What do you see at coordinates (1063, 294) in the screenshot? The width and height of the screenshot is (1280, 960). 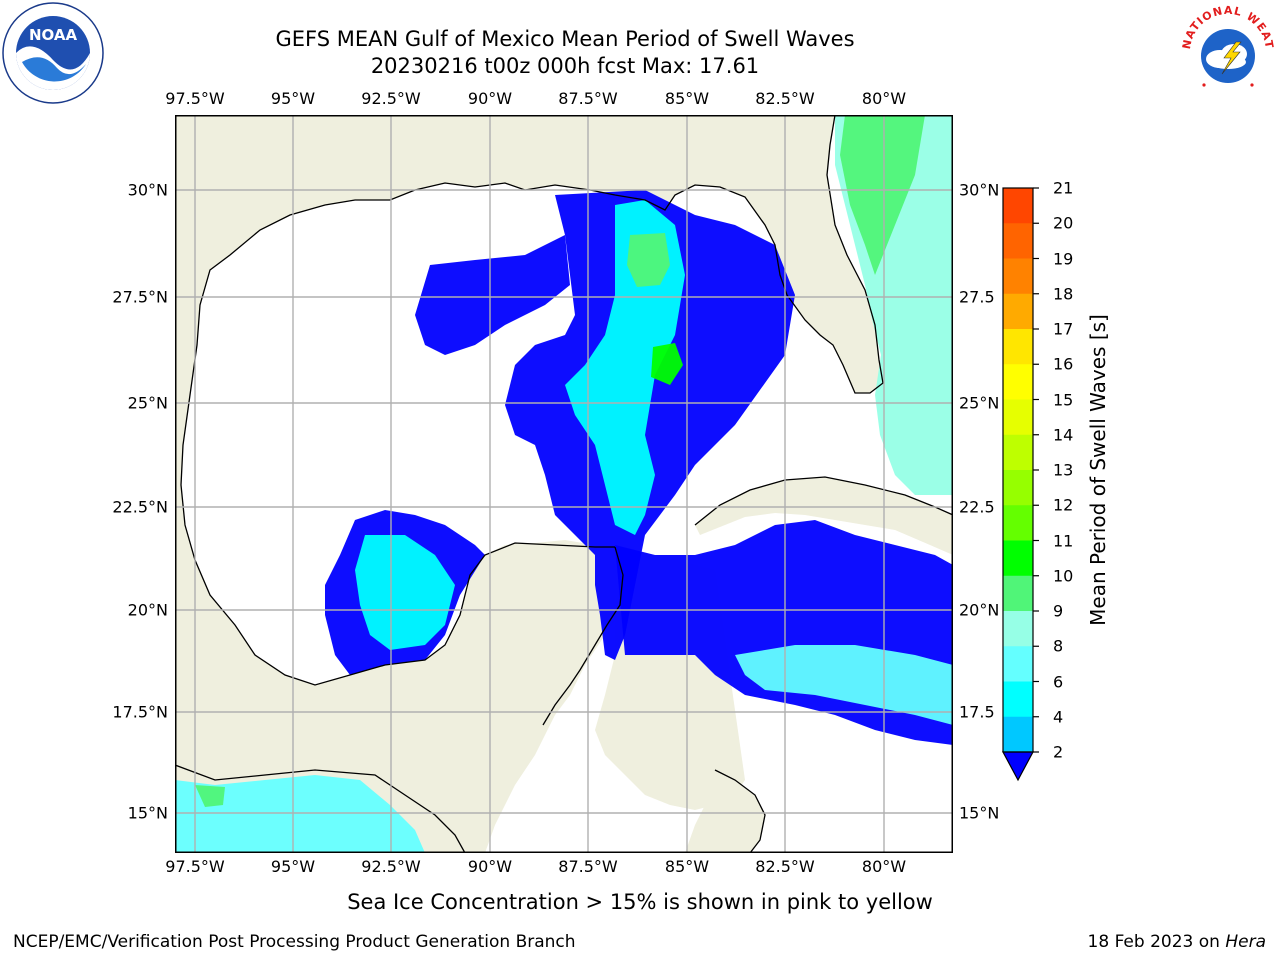 I see `colorbar-tick-label: 18` at bounding box center [1063, 294].